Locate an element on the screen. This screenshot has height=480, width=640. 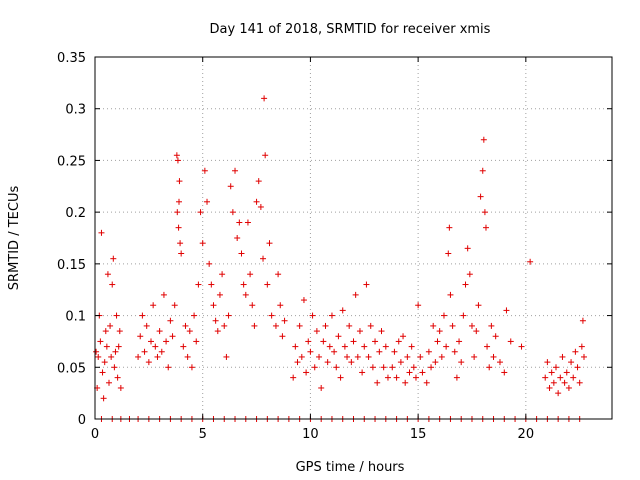
y-tick-label: 0.15 is located at coordinates (71, 265).